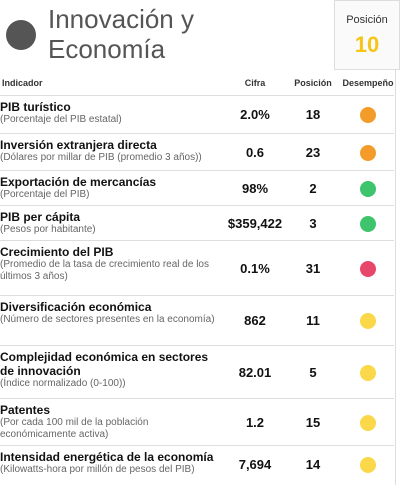  What do you see at coordinates (121, 34) in the screenshot?
I see `title: Innovación y Economía` at bounding box center [121, 34].